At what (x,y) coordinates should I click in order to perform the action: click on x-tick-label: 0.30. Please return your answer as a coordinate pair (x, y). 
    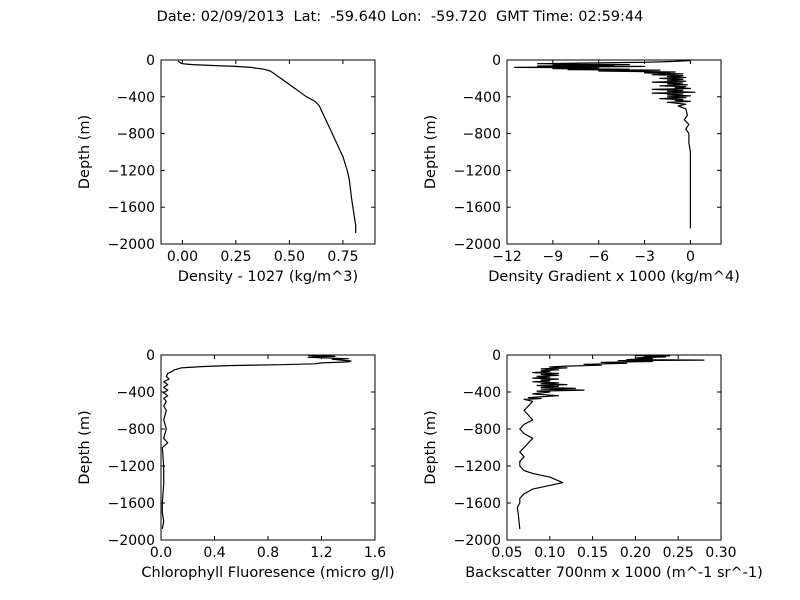
    Looking at the image, I should click on (720, 553).